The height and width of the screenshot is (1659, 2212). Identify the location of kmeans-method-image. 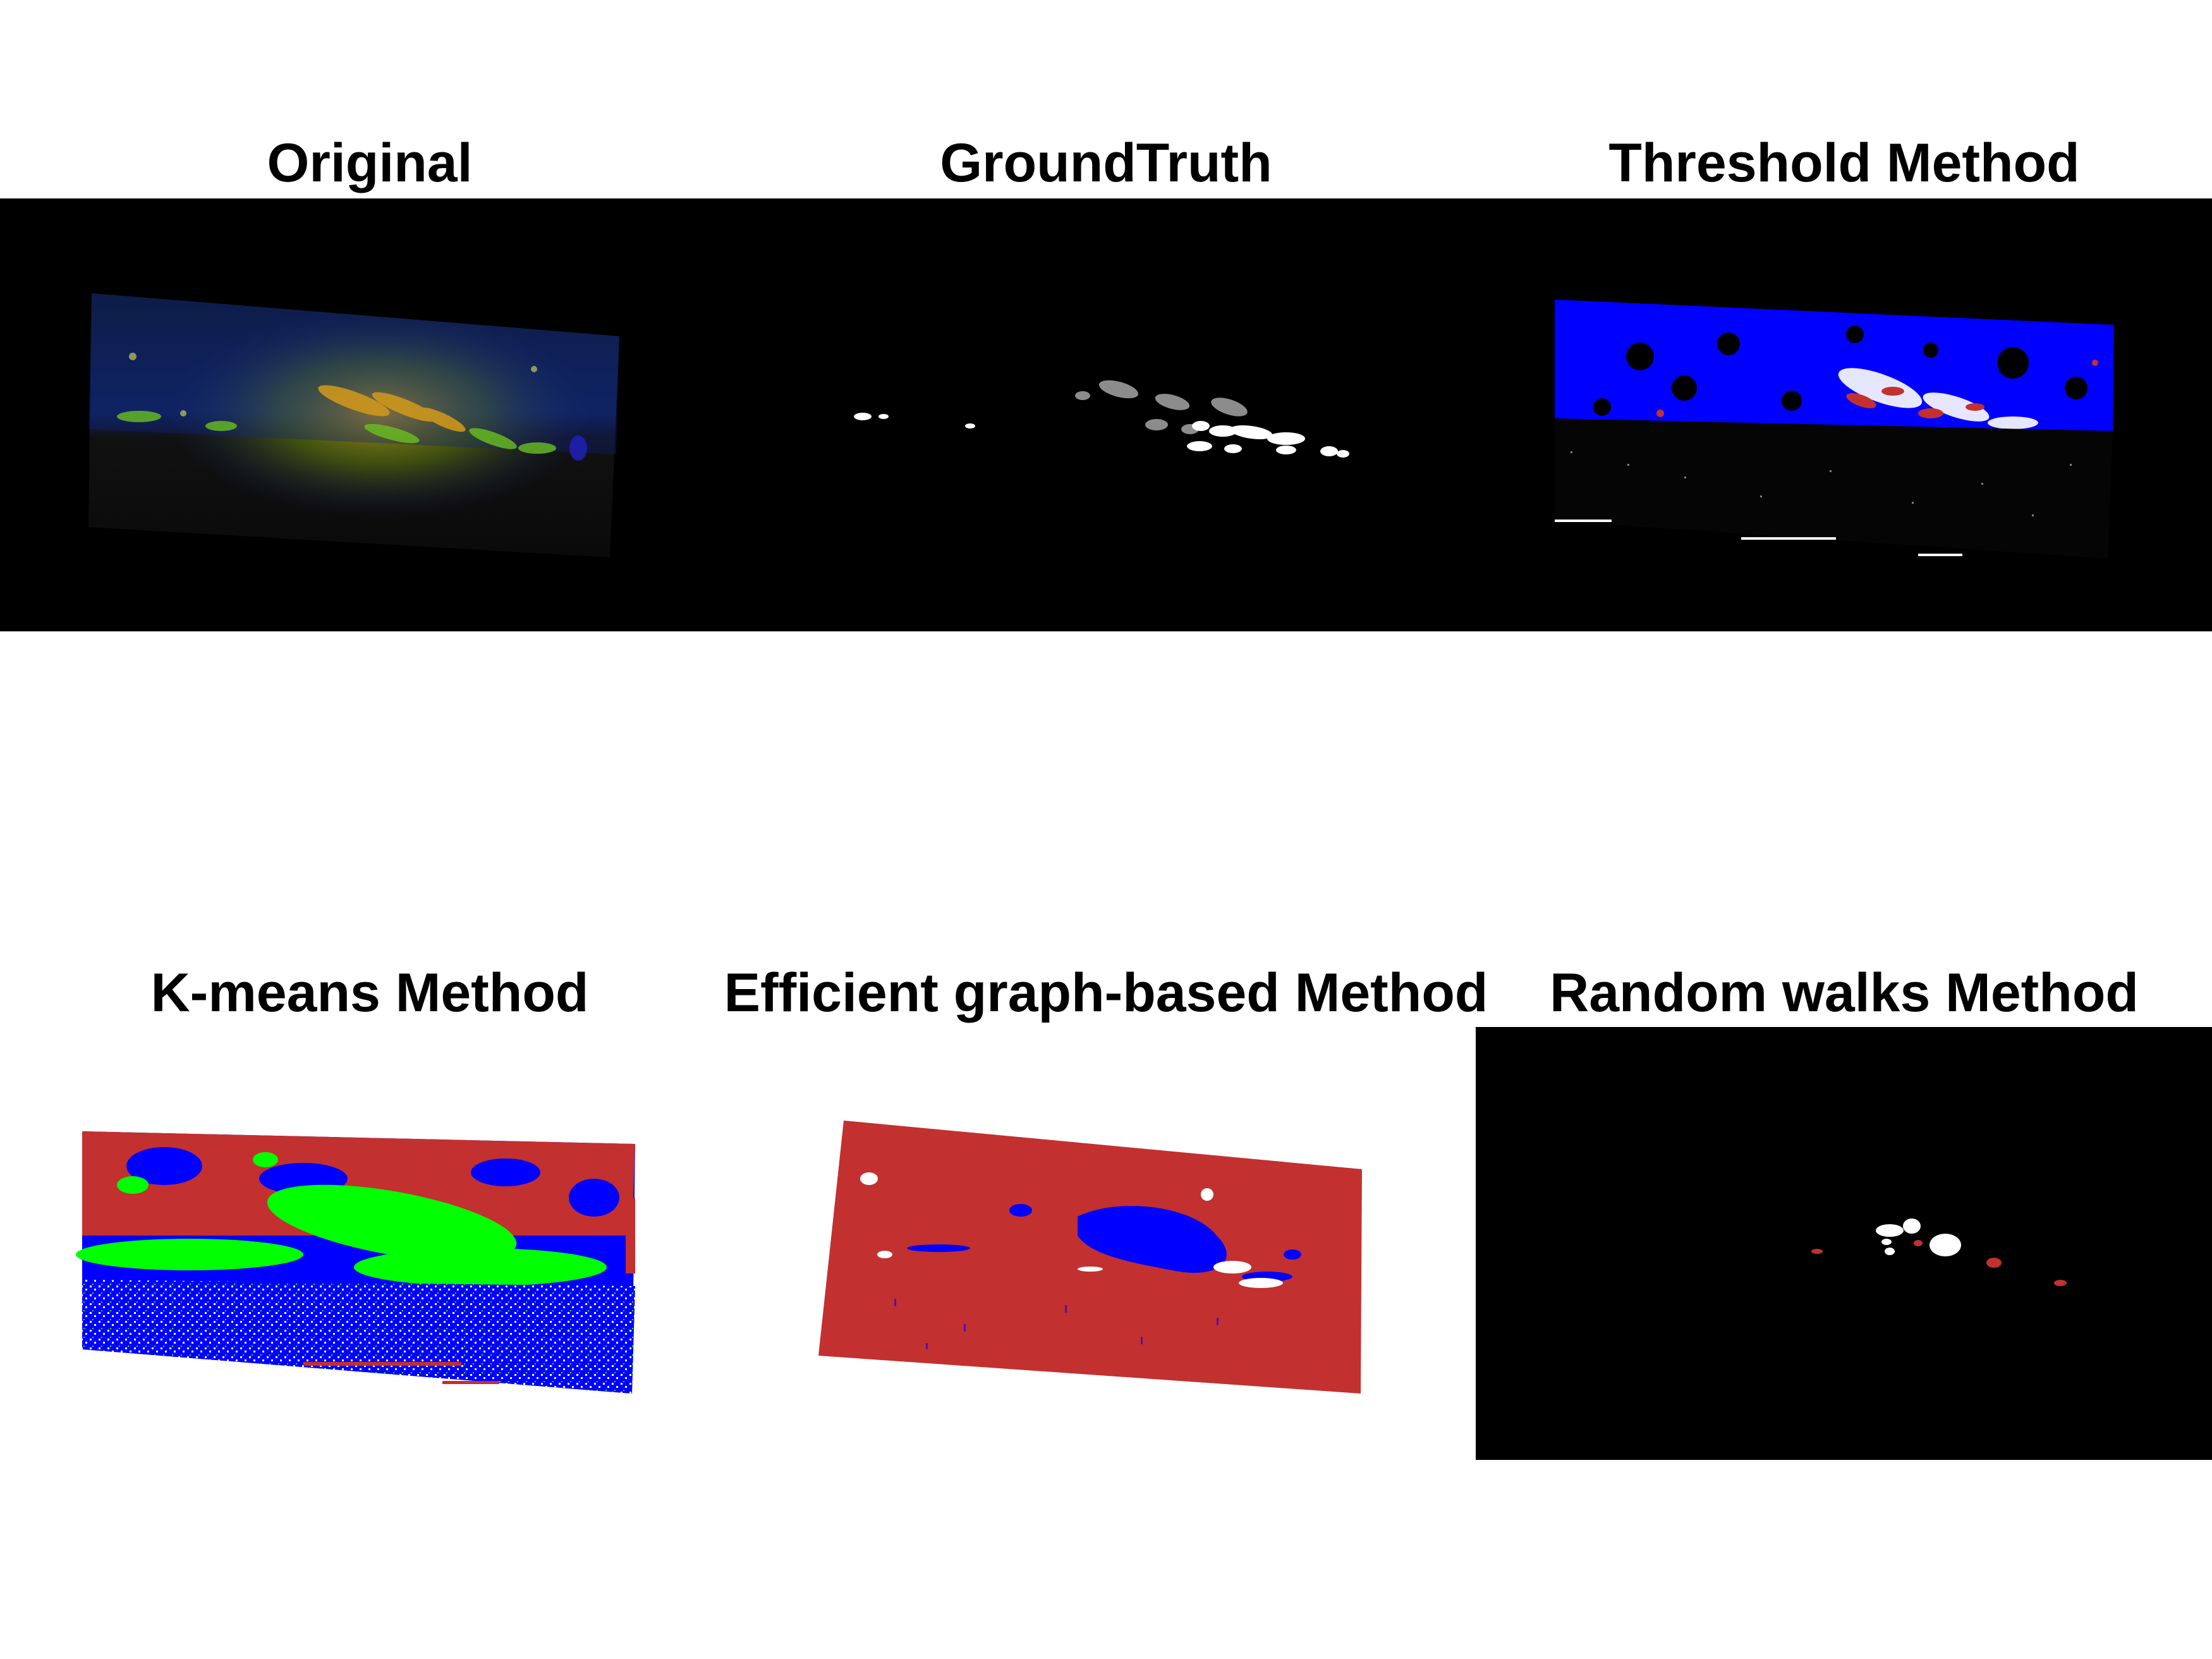
(368, 1243).